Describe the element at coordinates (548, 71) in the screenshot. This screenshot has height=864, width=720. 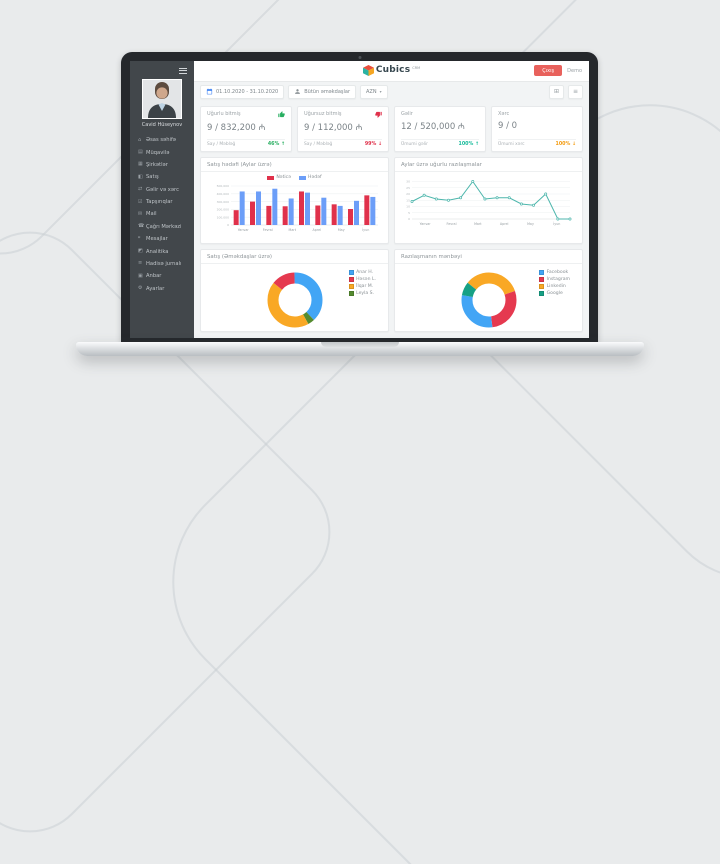
I see `logout-button: Çıxış` at that location.